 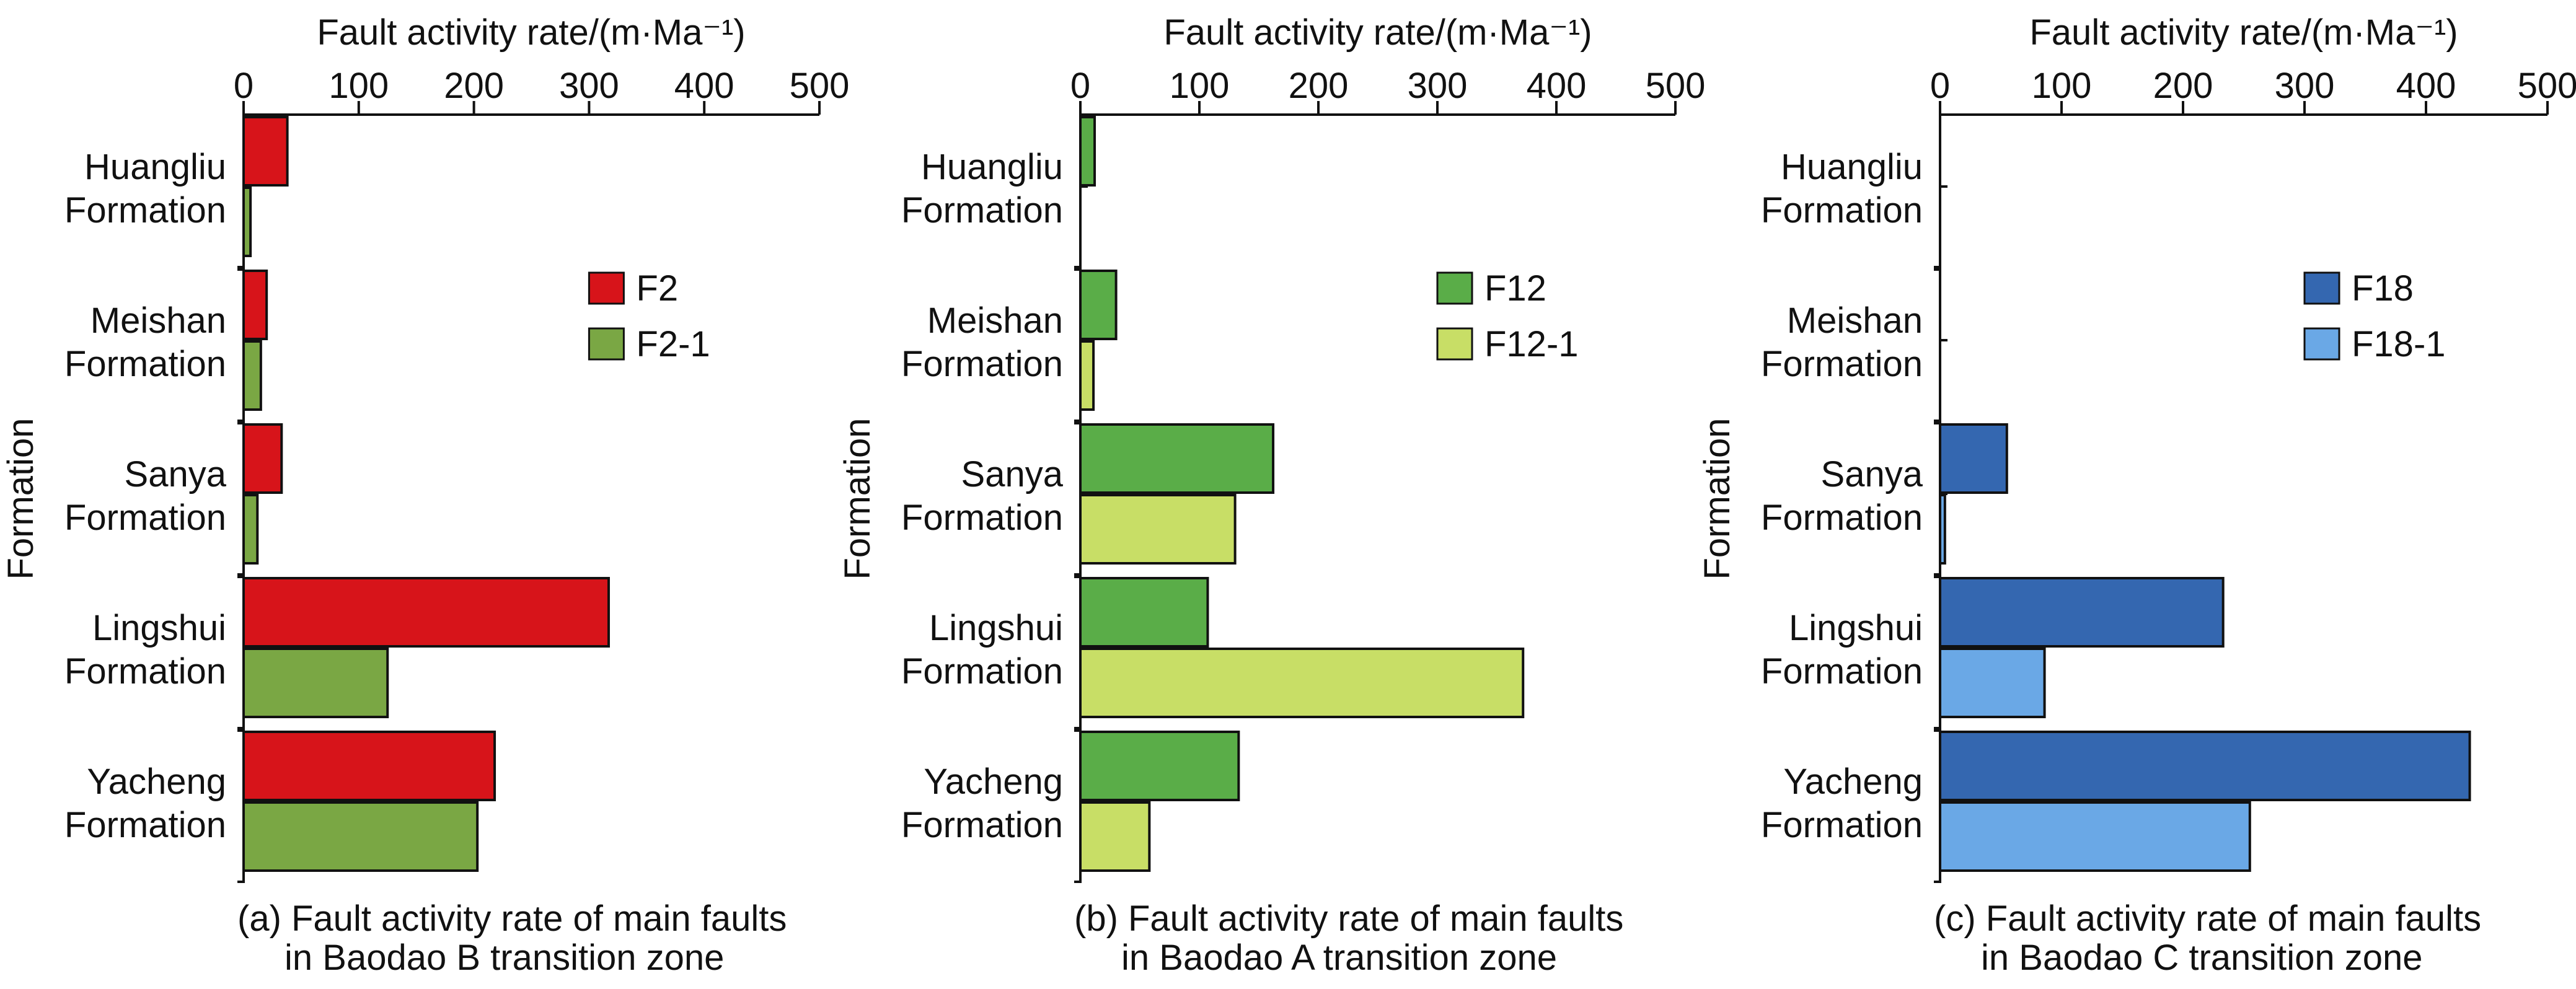 I want to click on bar-f2-lingshui, so click(x=426, y=612).